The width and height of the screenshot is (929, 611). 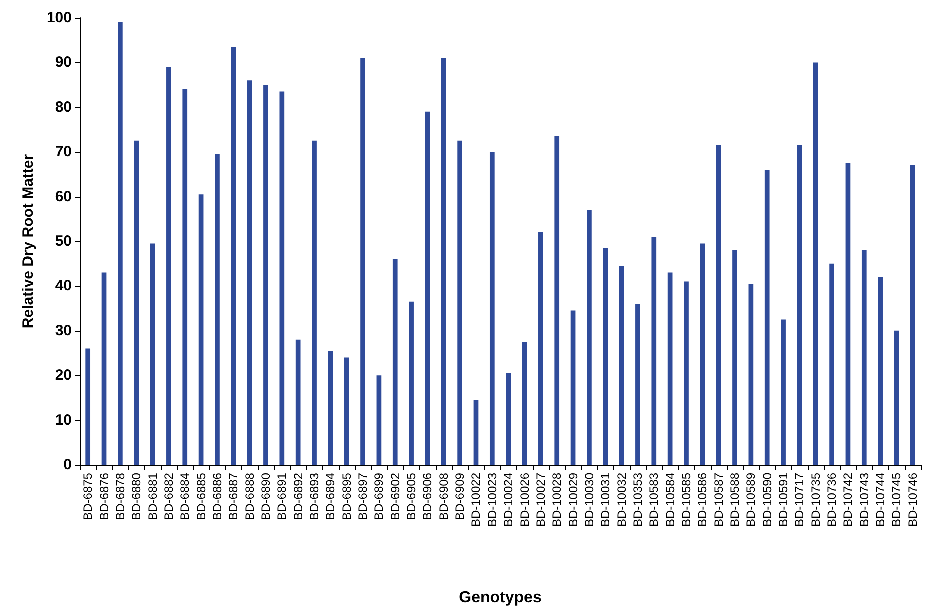 What do you see at coordinates (265, 496) in the screenshot?
I see `x-tick-label: BD-6890` at bounding box center [265, 496].